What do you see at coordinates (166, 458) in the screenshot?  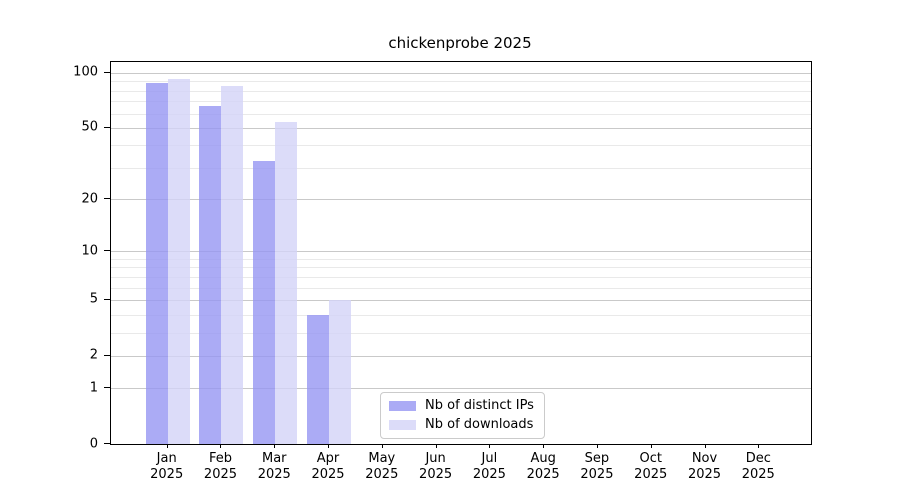 I see `x-tick-month: Jan` at bounding box center [166, 458].